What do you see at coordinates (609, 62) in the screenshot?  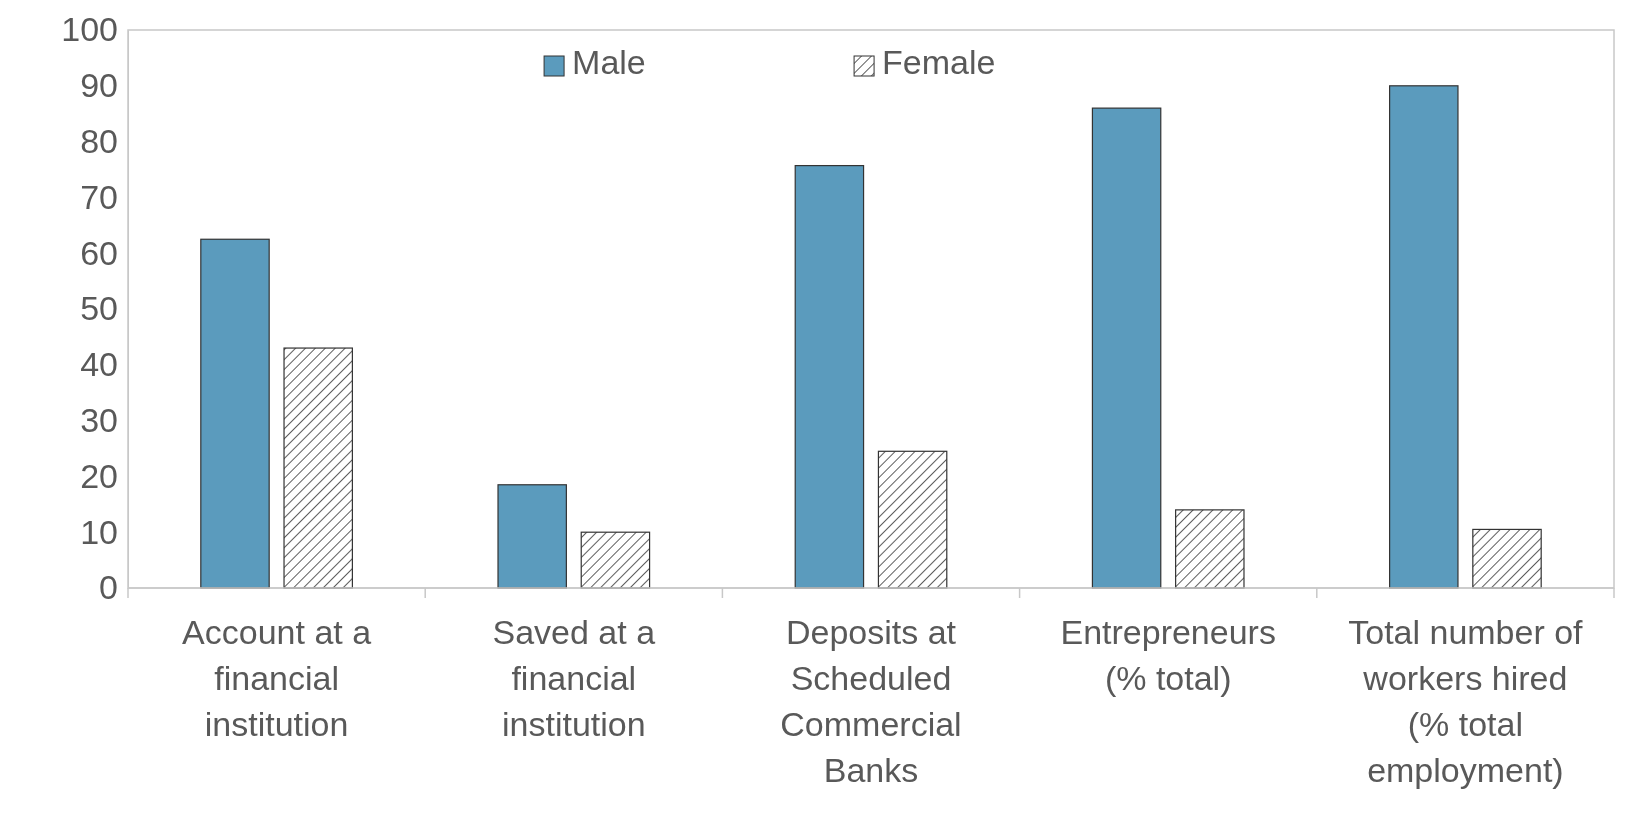 I see `legend-label: Male` at bounding box center [609, 62].